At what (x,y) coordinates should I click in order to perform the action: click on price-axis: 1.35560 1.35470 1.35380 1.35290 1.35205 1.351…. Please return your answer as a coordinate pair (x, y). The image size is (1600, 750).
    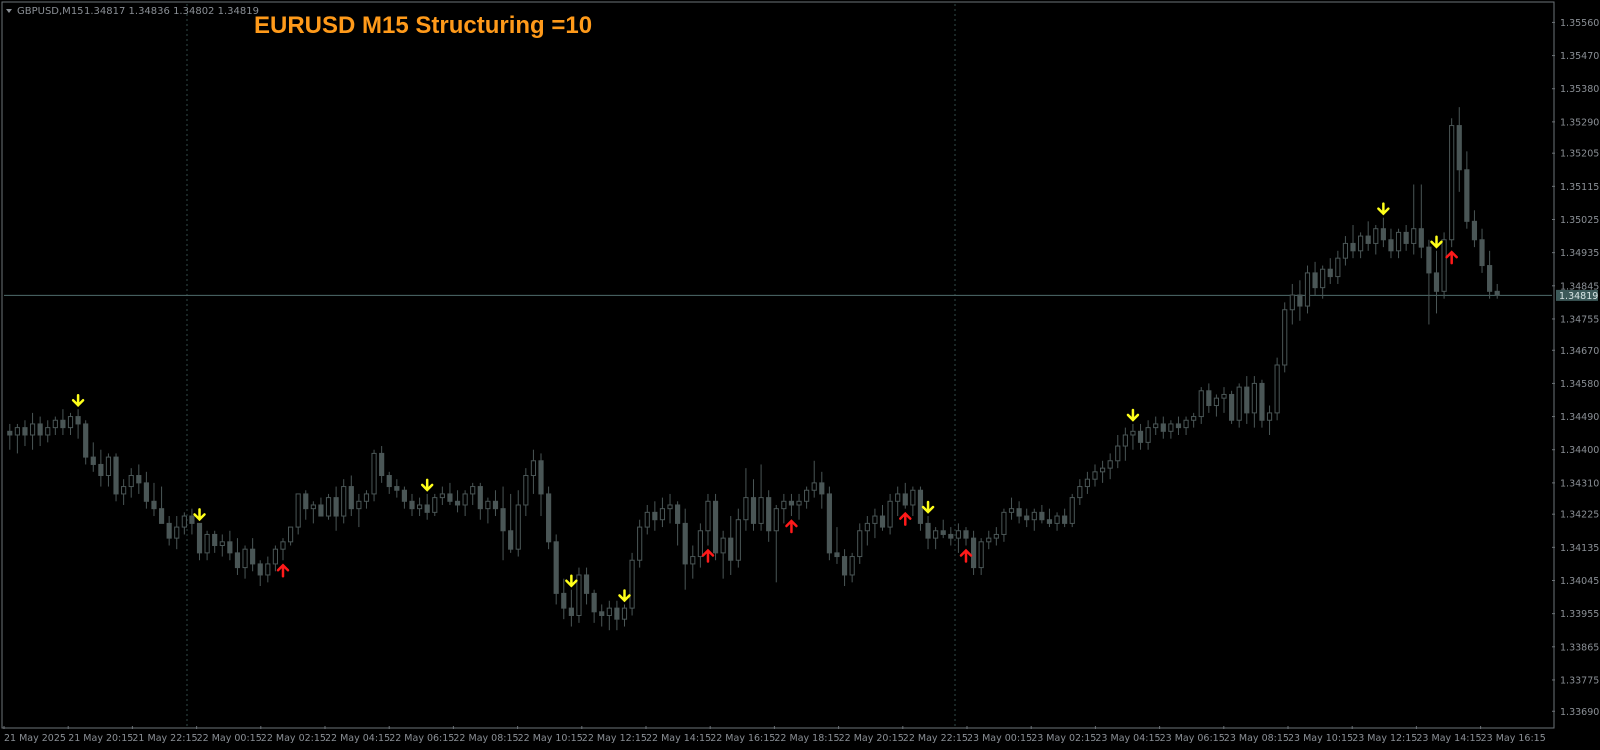
    Looking at the image, I should click on (1575, 368).